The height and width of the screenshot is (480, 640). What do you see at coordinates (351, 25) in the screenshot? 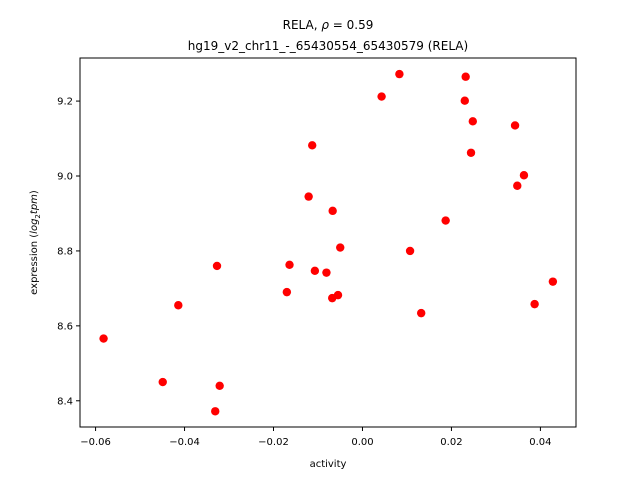
I see `chart-title-rho-value: = 0.59` at bounding box center [351, 25].